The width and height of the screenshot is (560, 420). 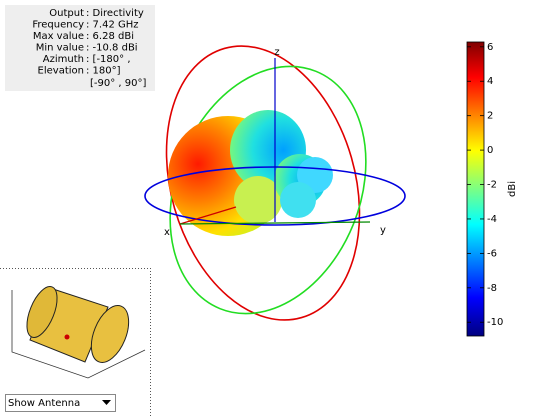 I want to click on y-axis-label: y, so click(x=383, y=230).